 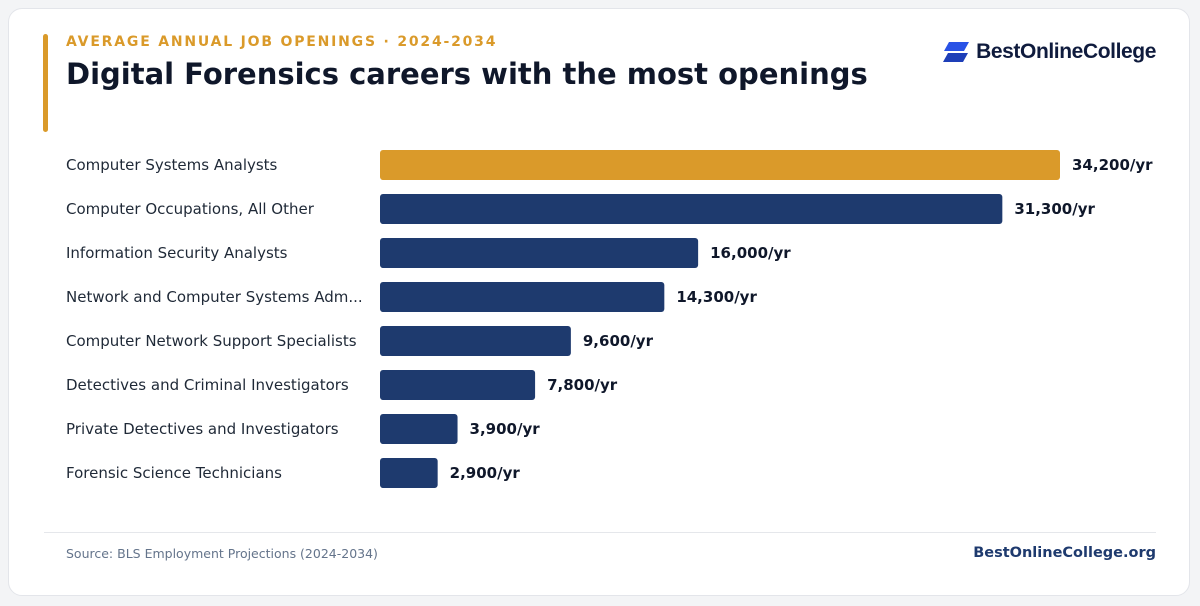 I want to click on value-label: 16,000/yr, so click(x=750, y=253).